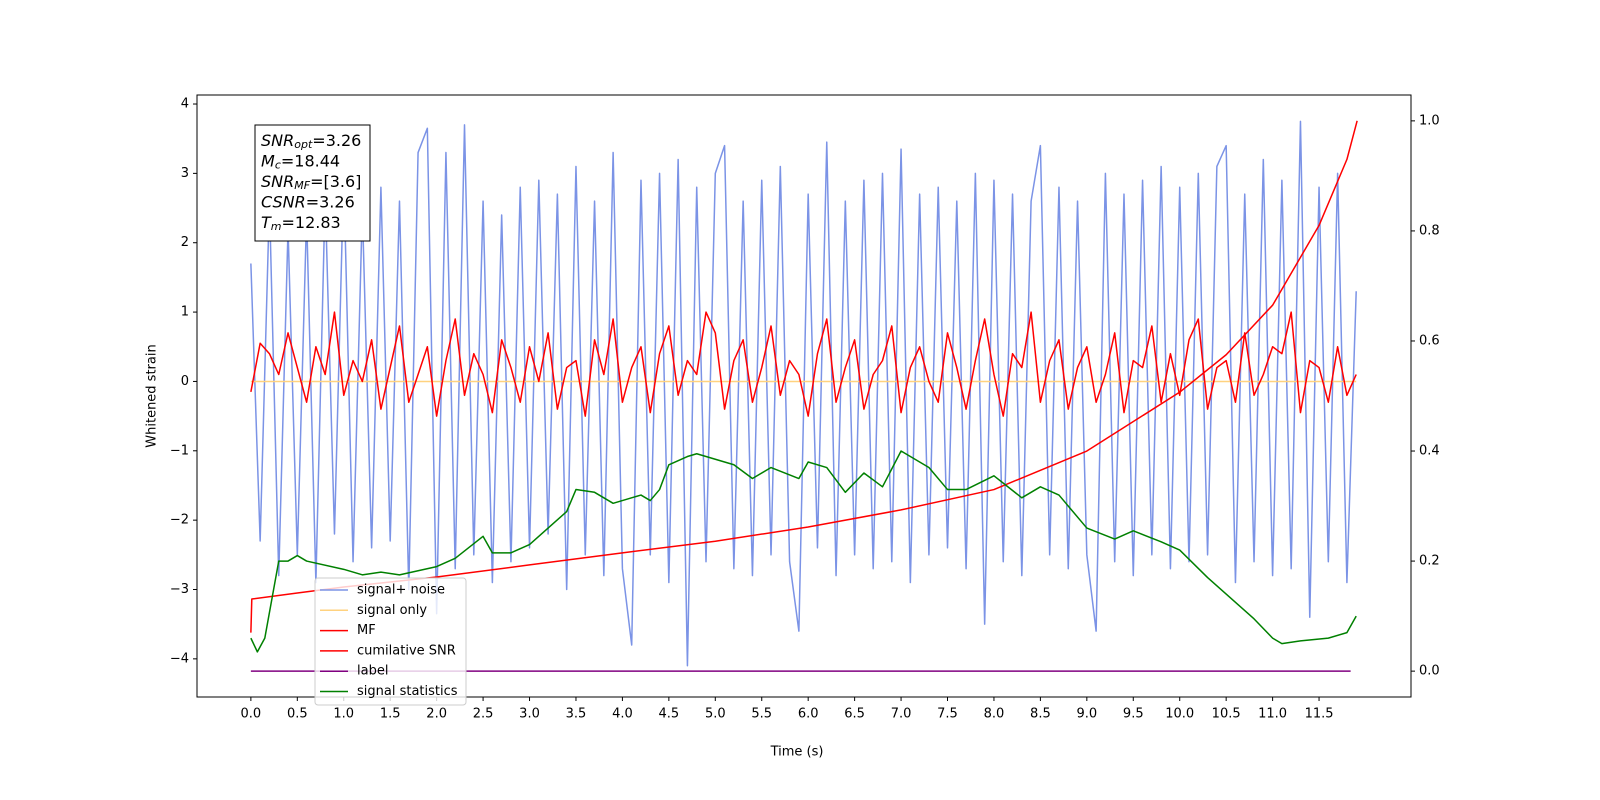  Describe the element at coordinates (390, 641) in the screenshot. I see `legend-box` at that location.